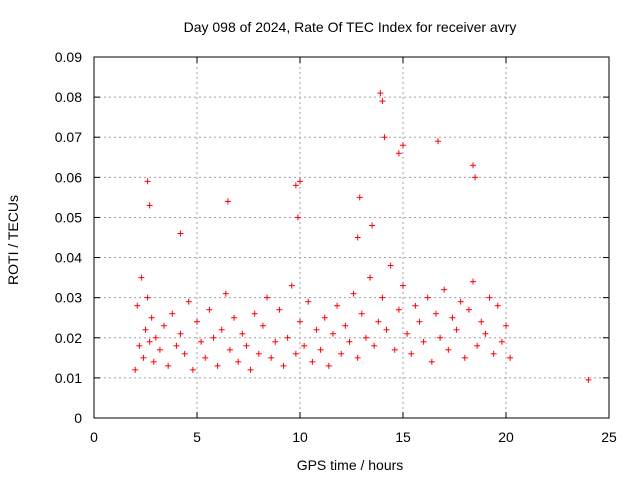 Image resolution: width=640 pixels, height=480 pixels. What do you see at coordinates (403, 437) in the screenshot?
I see `x-tick-label: 15` at bounding box center [403, 437].